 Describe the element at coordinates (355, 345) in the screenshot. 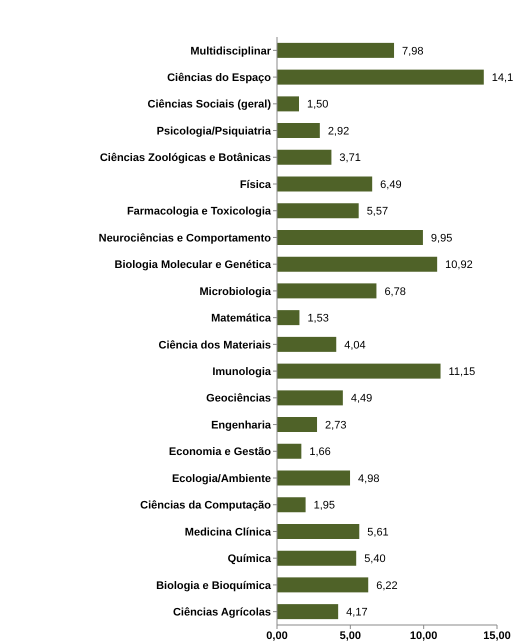

I see `data-label: 4,04` at that location.